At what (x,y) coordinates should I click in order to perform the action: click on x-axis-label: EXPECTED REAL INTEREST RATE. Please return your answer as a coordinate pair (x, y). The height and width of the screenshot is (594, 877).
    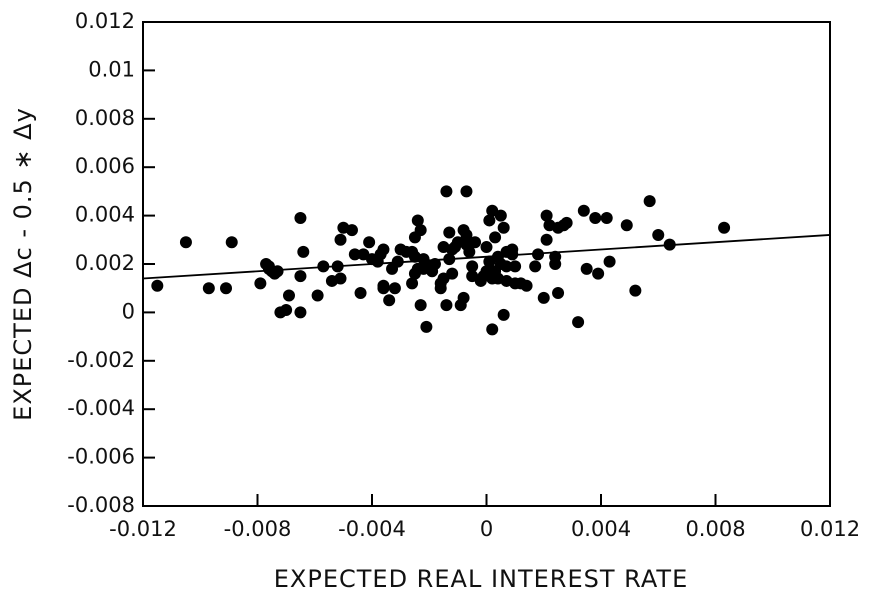
    Looking at the image, I should click on (481, 579).